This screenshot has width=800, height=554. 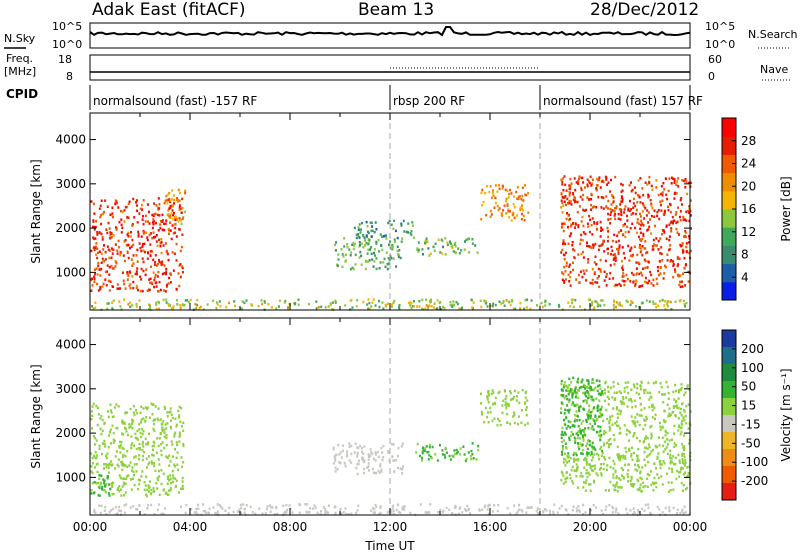 What do you see at coordinates (390, 67) in the screenshot?
I see `freq-strip-frame` at bounding box center [390, 67].